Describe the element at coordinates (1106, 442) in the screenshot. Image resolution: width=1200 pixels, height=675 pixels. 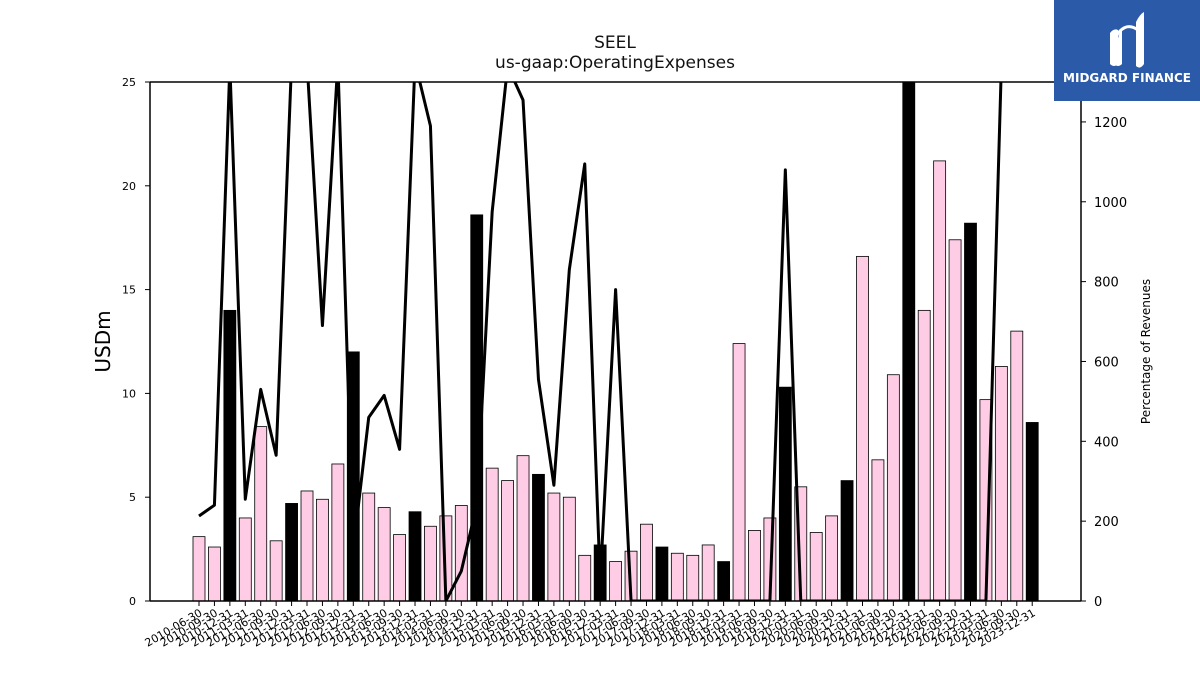
I see `y2-tick-label: 400` at that location.